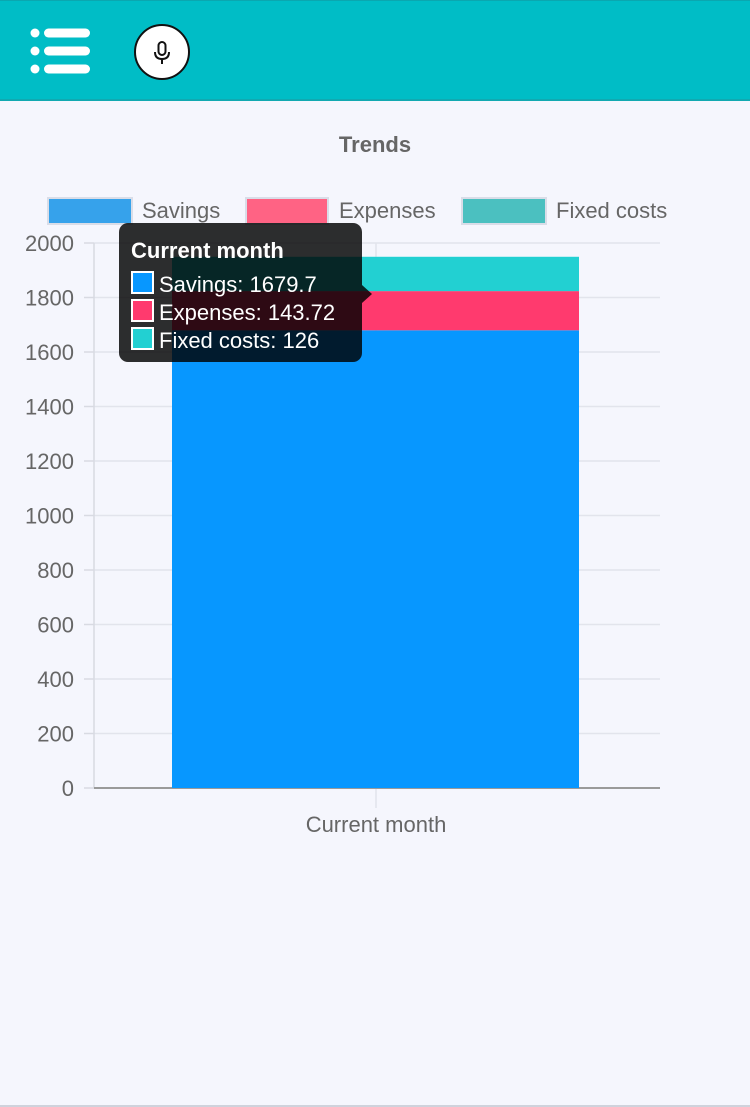 This screenshot has width=750, height=1107. I want to click on legend-label-2: Fixed costs, so click(611, 210).